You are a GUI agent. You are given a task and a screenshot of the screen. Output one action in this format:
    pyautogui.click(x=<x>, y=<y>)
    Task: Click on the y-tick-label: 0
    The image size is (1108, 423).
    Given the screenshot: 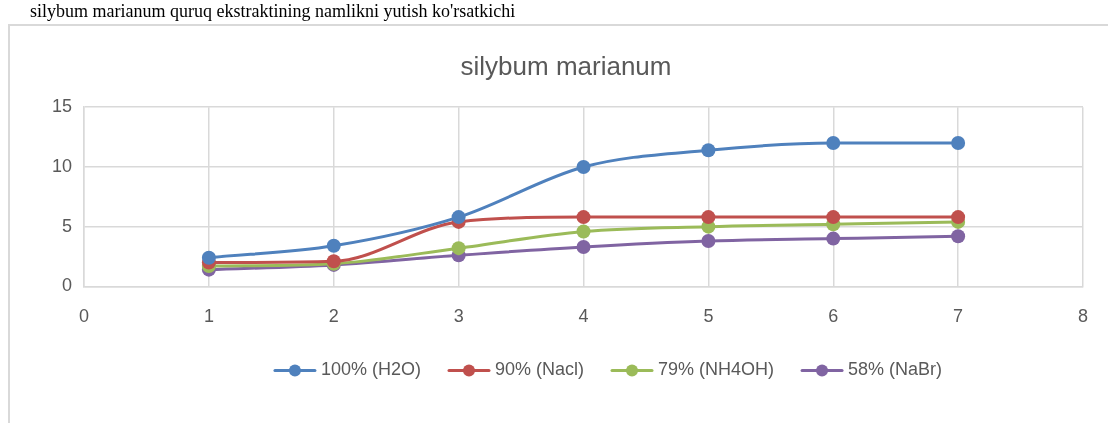 What is the action you would take?
    pyautogui.click(x=67, y=285)
    